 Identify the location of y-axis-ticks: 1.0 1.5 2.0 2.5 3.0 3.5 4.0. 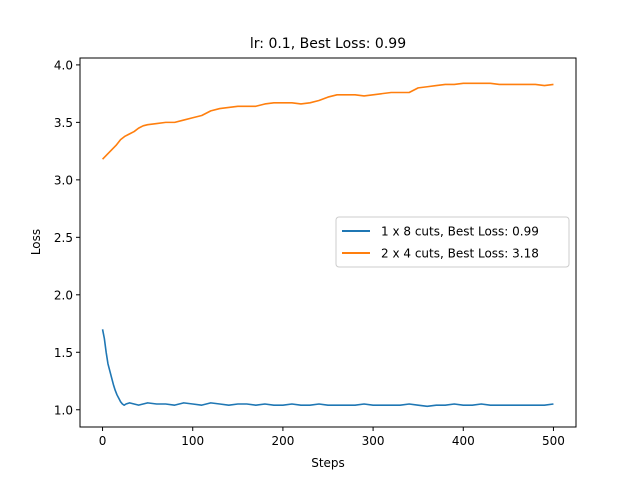
(67, 237).